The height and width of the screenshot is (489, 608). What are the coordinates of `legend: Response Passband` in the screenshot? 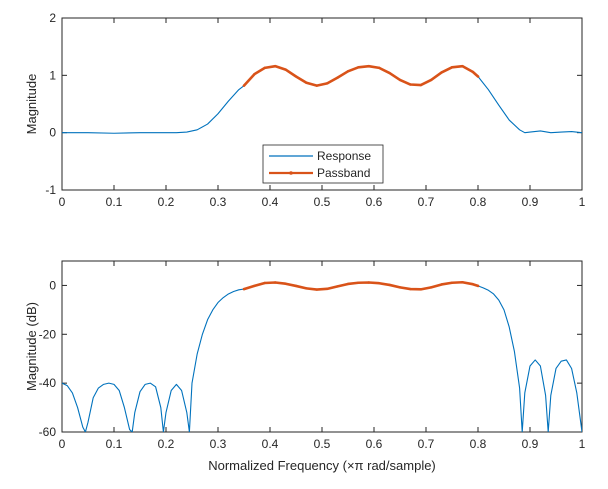 It's located at (323, 164).